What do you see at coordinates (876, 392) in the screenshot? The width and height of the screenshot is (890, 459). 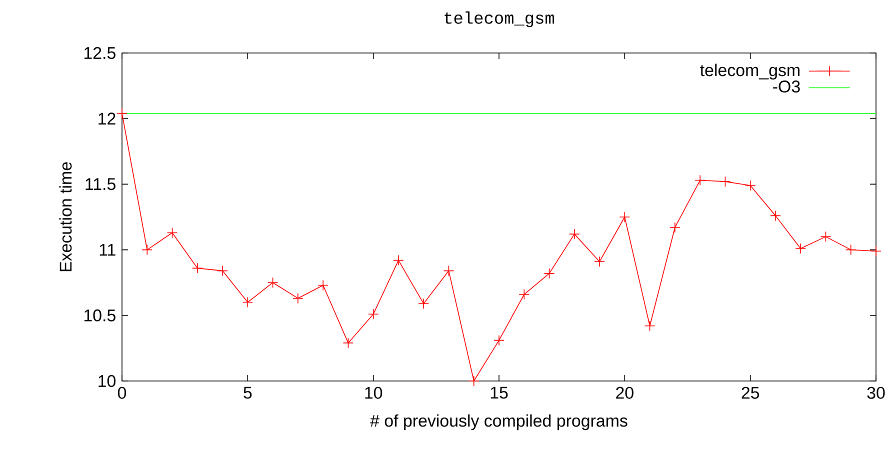 I see `x-tick-label: 30` at bounding box center [876, 392].